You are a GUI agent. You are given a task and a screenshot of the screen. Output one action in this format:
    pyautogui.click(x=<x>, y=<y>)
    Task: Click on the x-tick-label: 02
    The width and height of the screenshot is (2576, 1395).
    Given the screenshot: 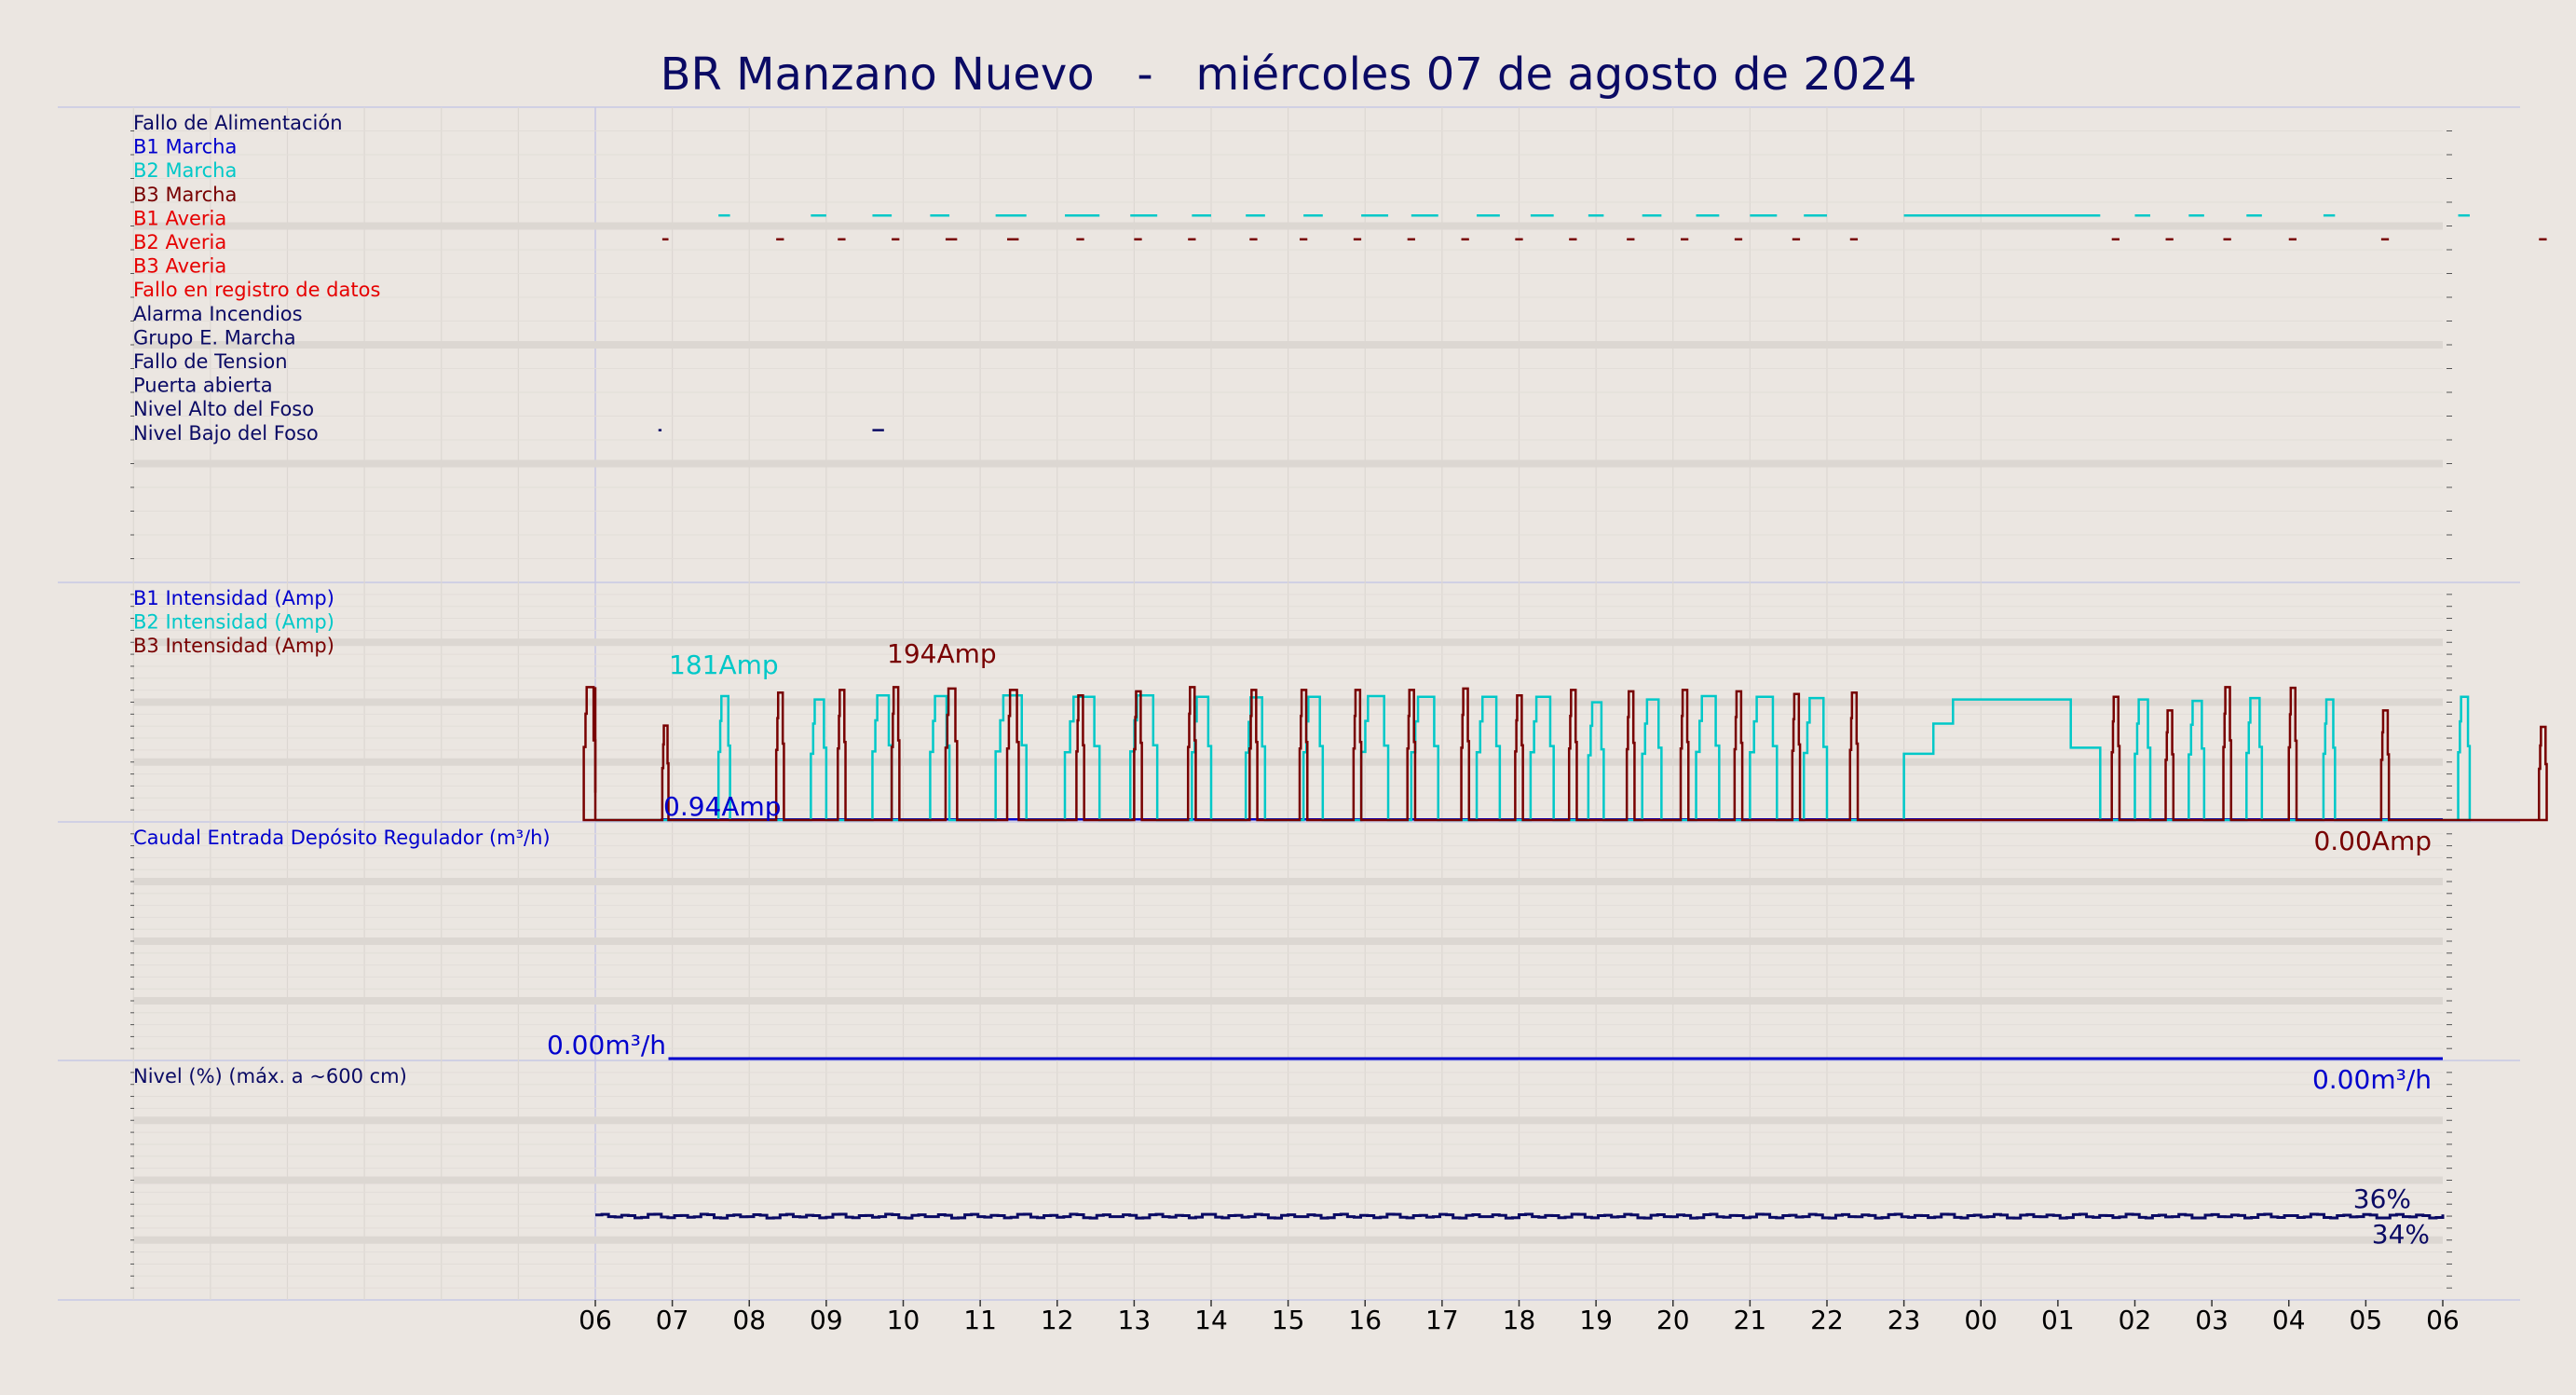 What is the action you would take?
    pyautogui.click(x=2135, y=1320)
    